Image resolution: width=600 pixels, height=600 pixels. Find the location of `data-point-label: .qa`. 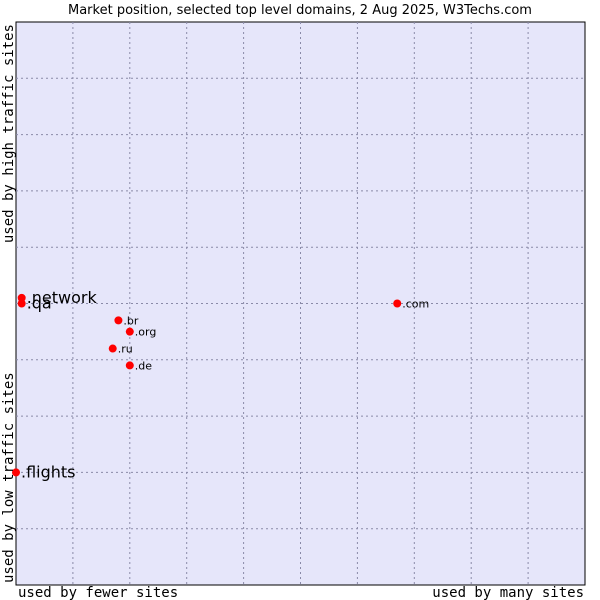

data-point-label: .qa is located at coordinates (39, 303).